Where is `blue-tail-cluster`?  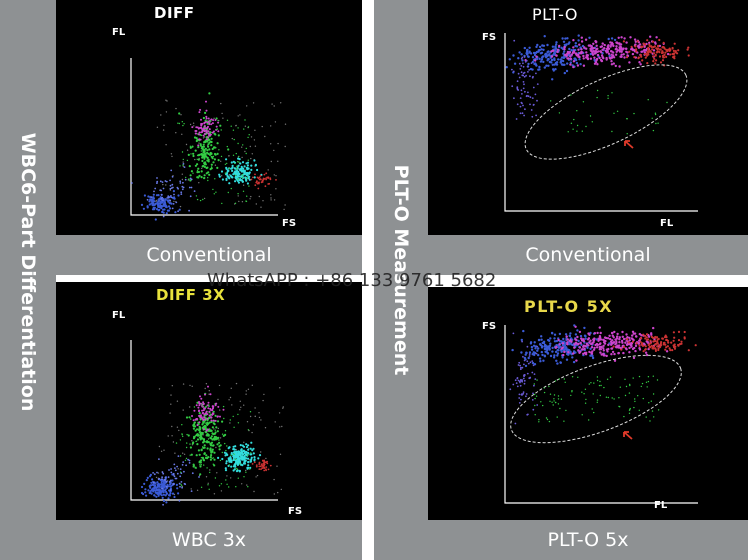
blue-tail-cluster is located at coordinates (163, 190).